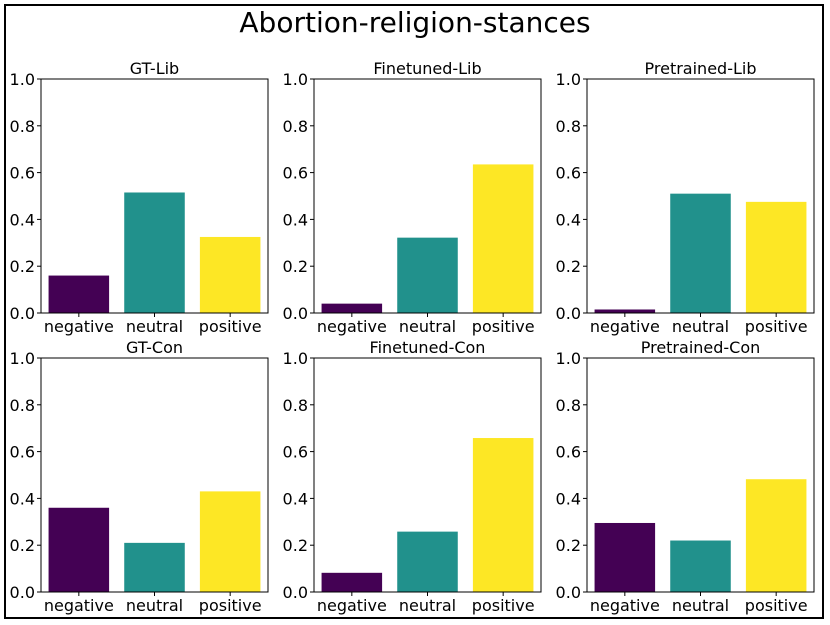  I want to click on subplot-title: Finetuned-Lib, so click(427, 68).